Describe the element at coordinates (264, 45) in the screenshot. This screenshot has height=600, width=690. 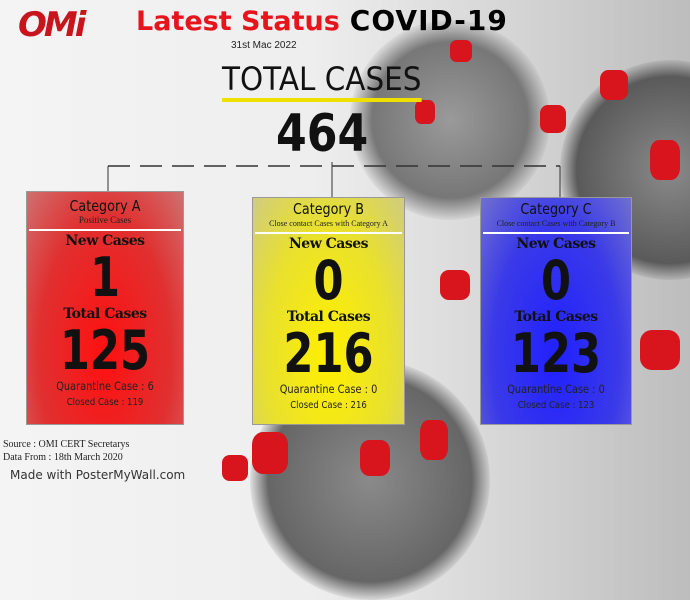
I see `report-date: 31st Mac 2022` at that location.